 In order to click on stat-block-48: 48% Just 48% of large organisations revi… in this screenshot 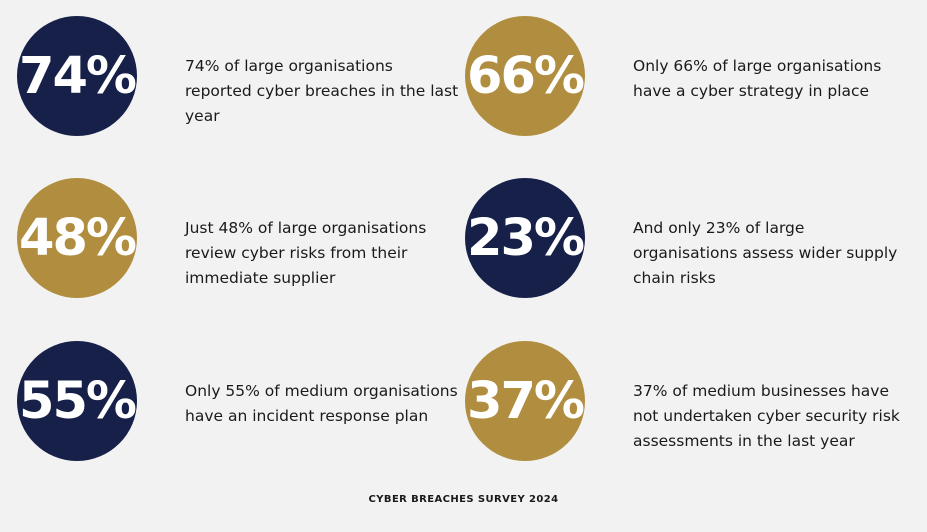, I will do `click(237, 243)`.